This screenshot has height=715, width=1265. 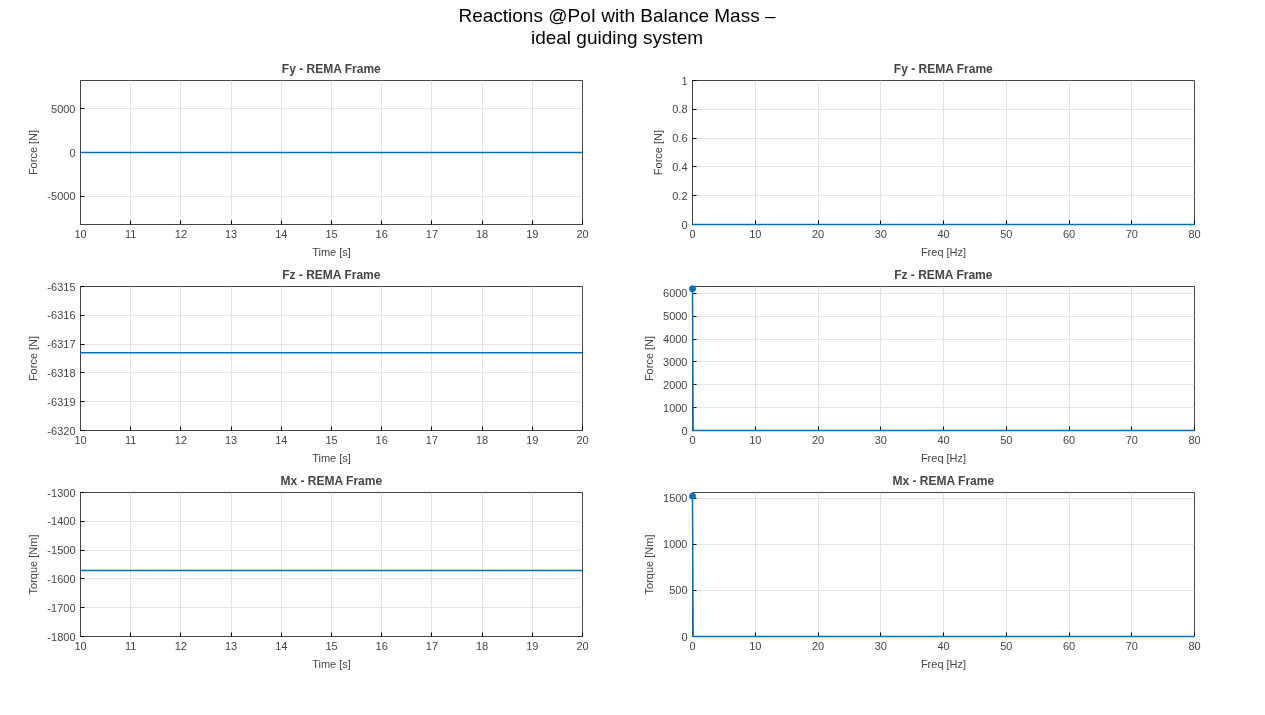 What do you see at coordinates (675, 384) in the screenshot?
I see `y-tick-label: 2000` at bounding box center [675, 384].